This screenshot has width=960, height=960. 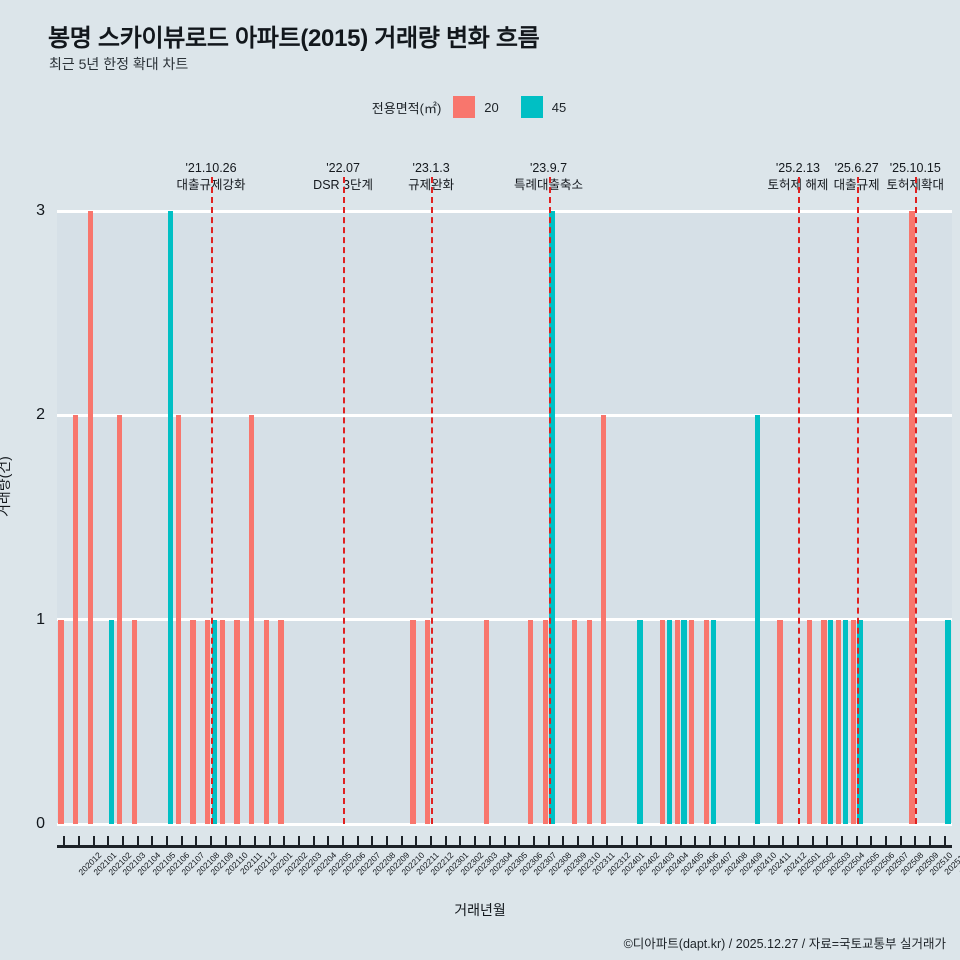 What do you see at coordinates (856, 168) in the screenshot?
I see `event-date: '25.6.27` at bounding box center [856, 168].